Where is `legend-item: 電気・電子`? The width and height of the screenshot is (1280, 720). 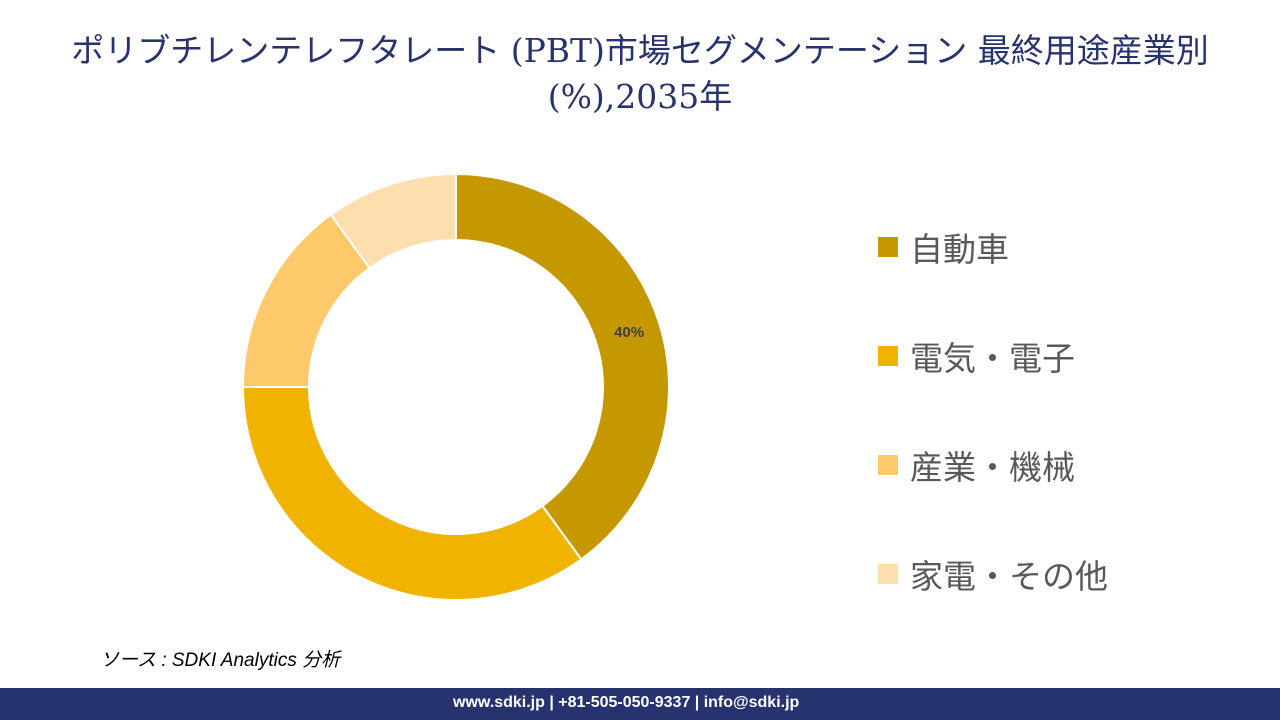 legend-item: 電気・電子 is located at coordinates (976, 356).